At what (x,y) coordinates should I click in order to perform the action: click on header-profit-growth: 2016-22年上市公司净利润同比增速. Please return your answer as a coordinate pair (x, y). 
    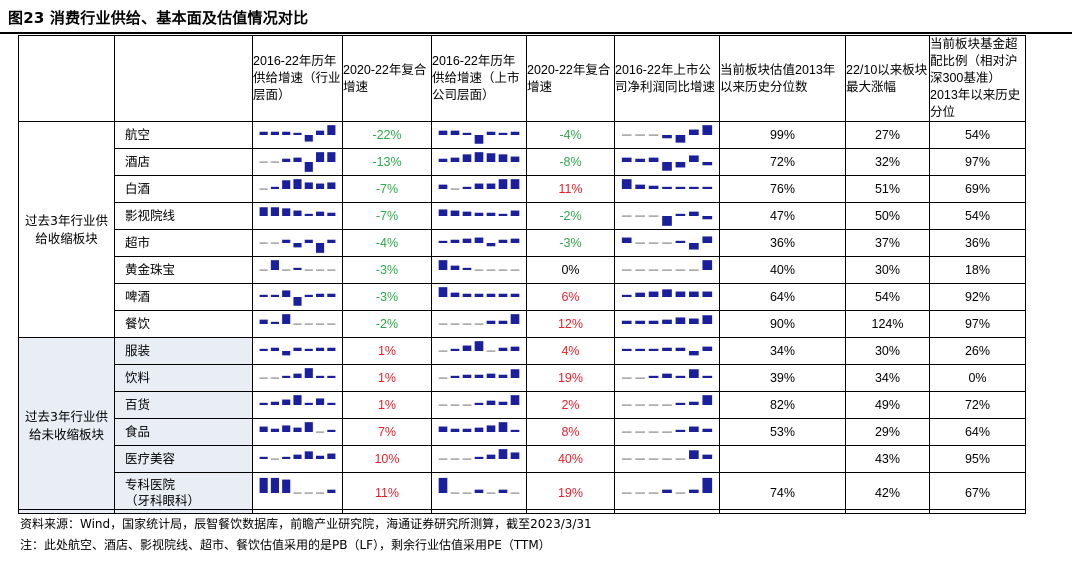
    Looking at the image, I should click on (667, 78).